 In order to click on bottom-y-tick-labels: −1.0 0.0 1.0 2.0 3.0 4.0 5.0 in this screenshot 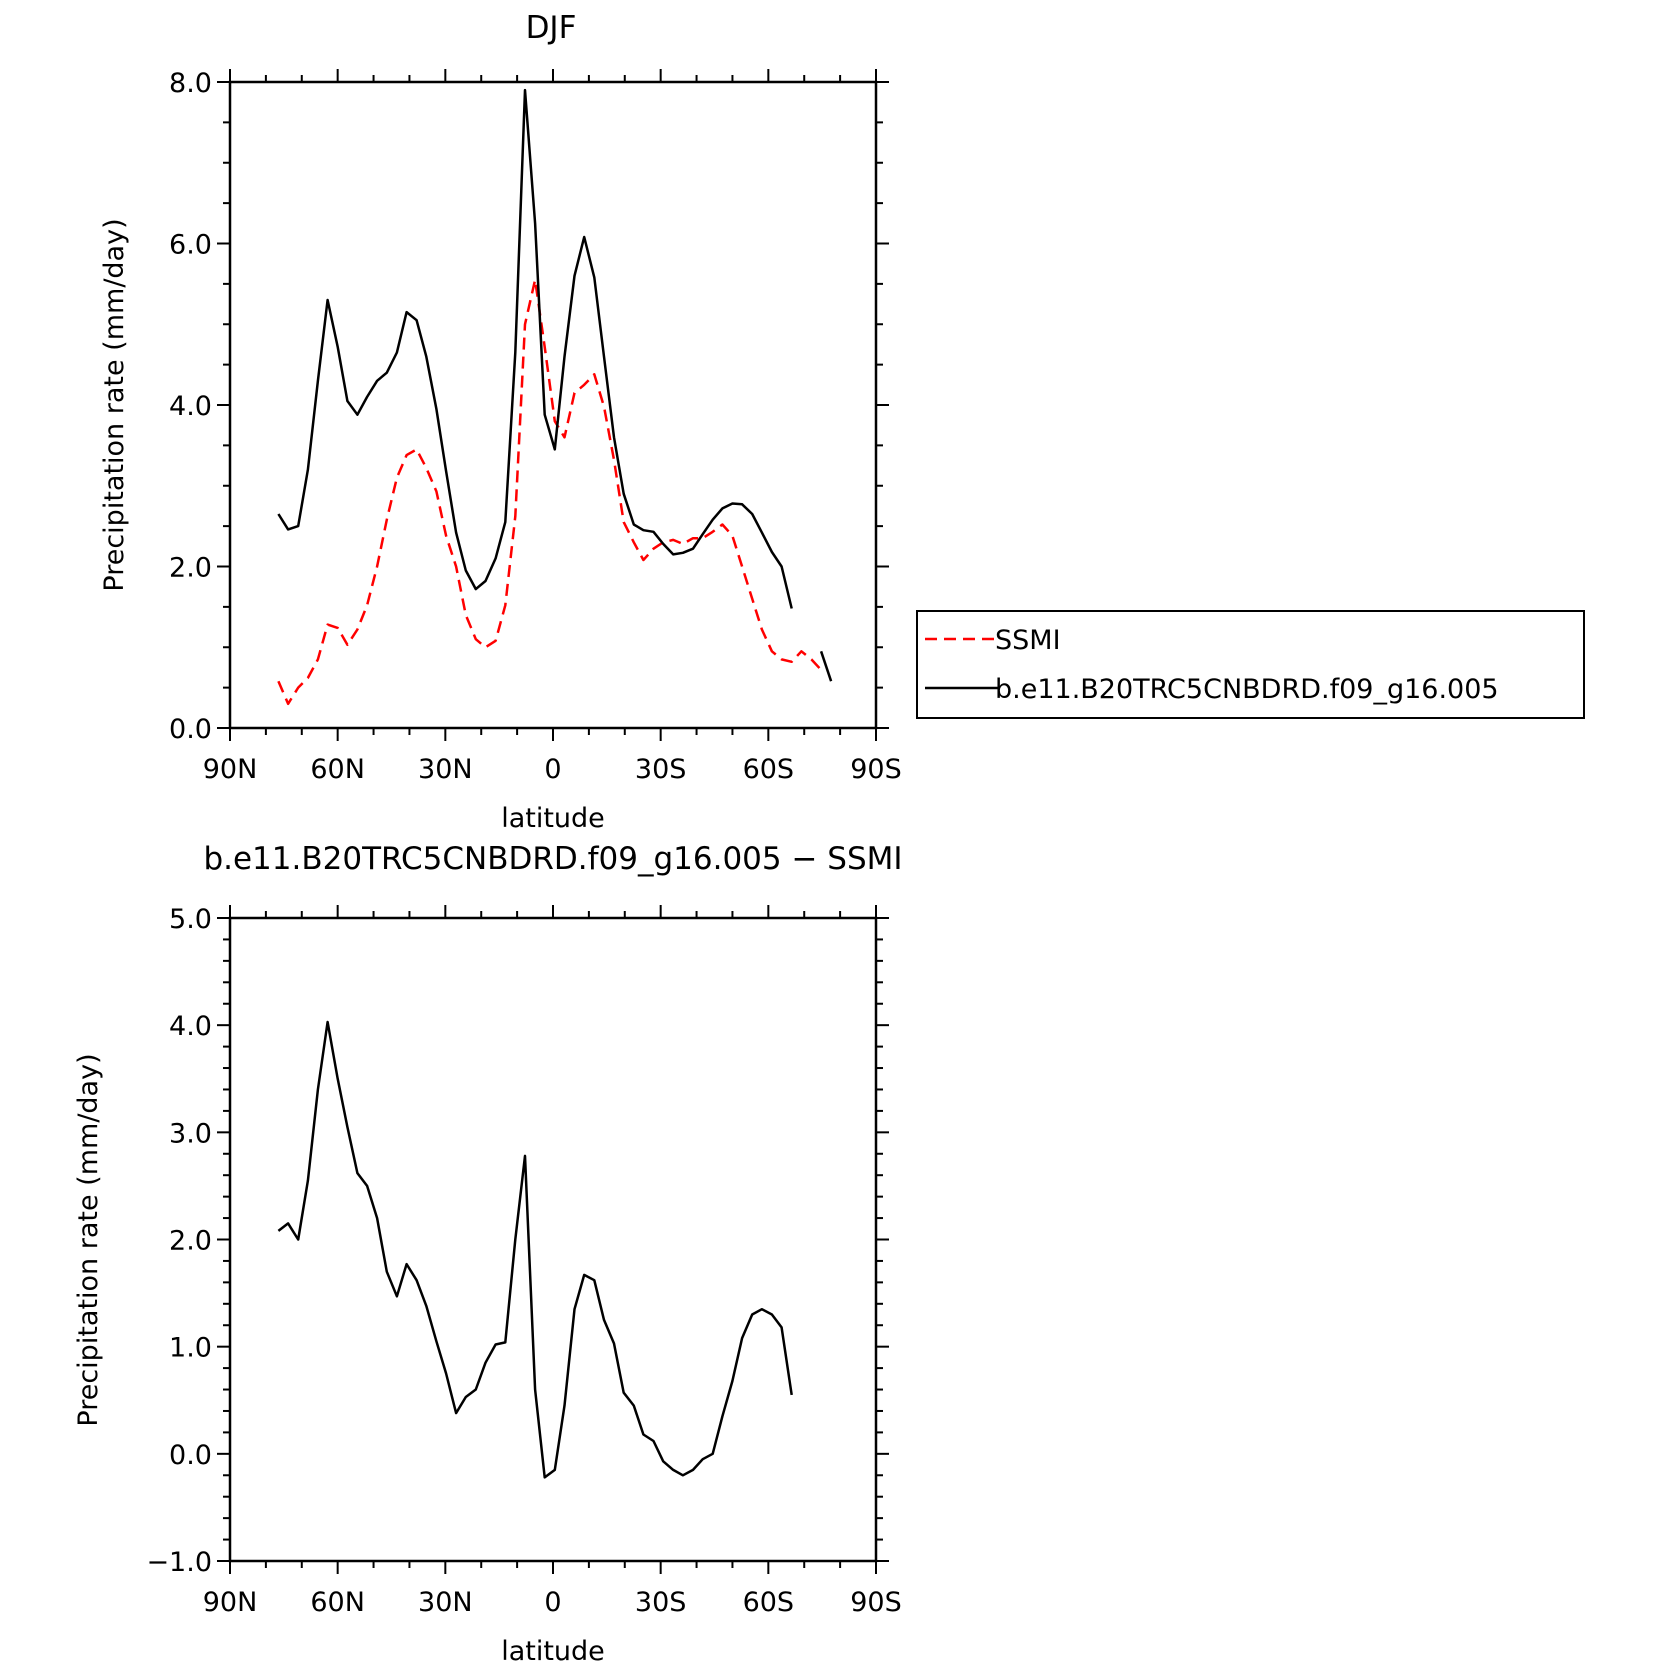, I will do `click(179, 1241)`.